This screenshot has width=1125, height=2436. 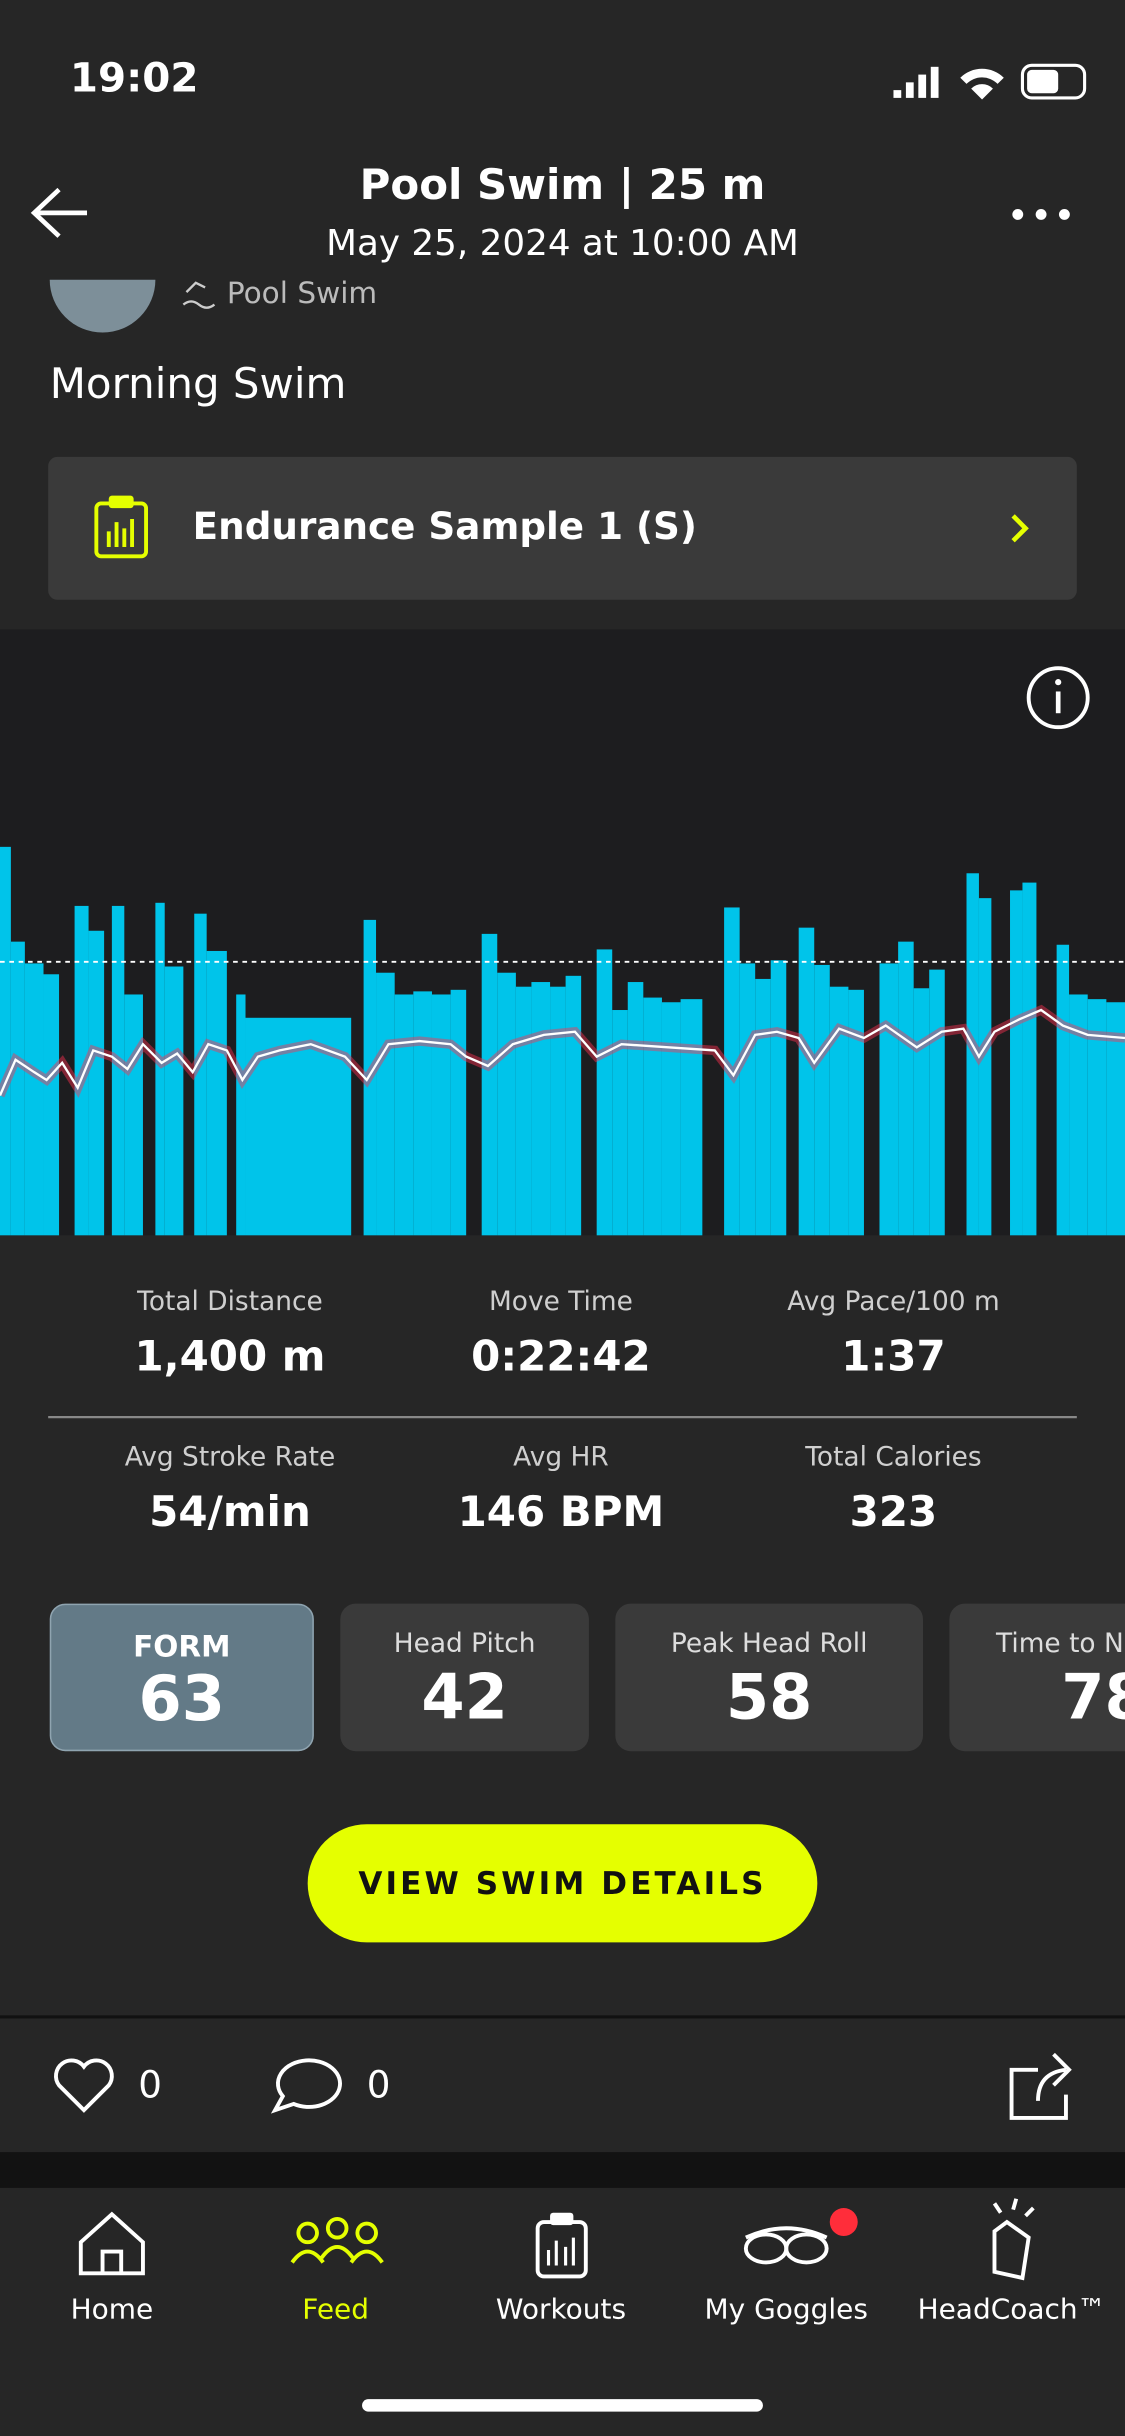 What do you see at coordinates (444, 527) in the screenshot?
I see `workout-name: Endurance Sample 1 (S)` at bounding box center [444, 527].